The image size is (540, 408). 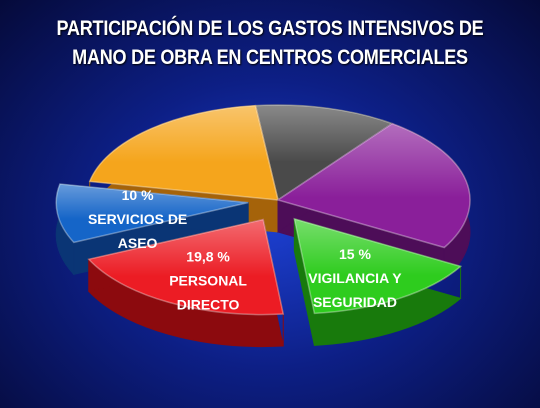 I want to click on slice-label-2-line-0: 10 %, so click(x=138, y=195).